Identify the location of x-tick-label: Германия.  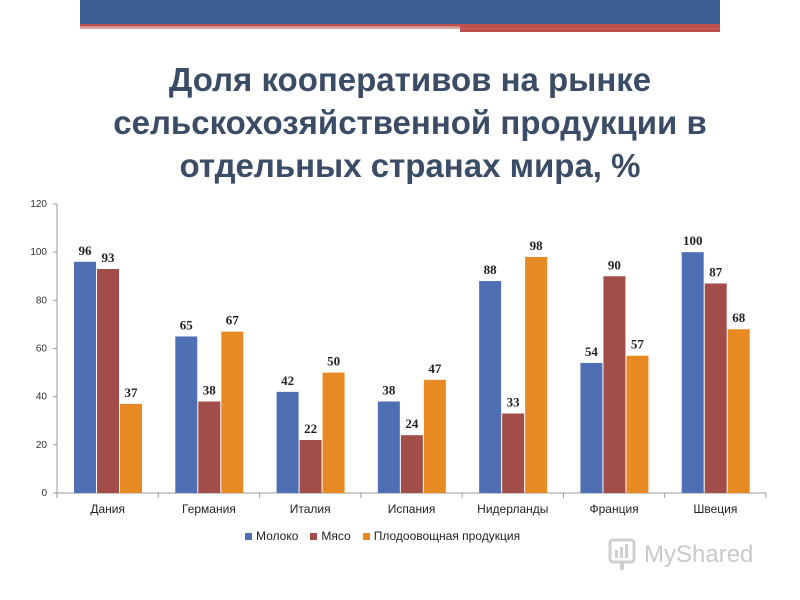
(209, 509).